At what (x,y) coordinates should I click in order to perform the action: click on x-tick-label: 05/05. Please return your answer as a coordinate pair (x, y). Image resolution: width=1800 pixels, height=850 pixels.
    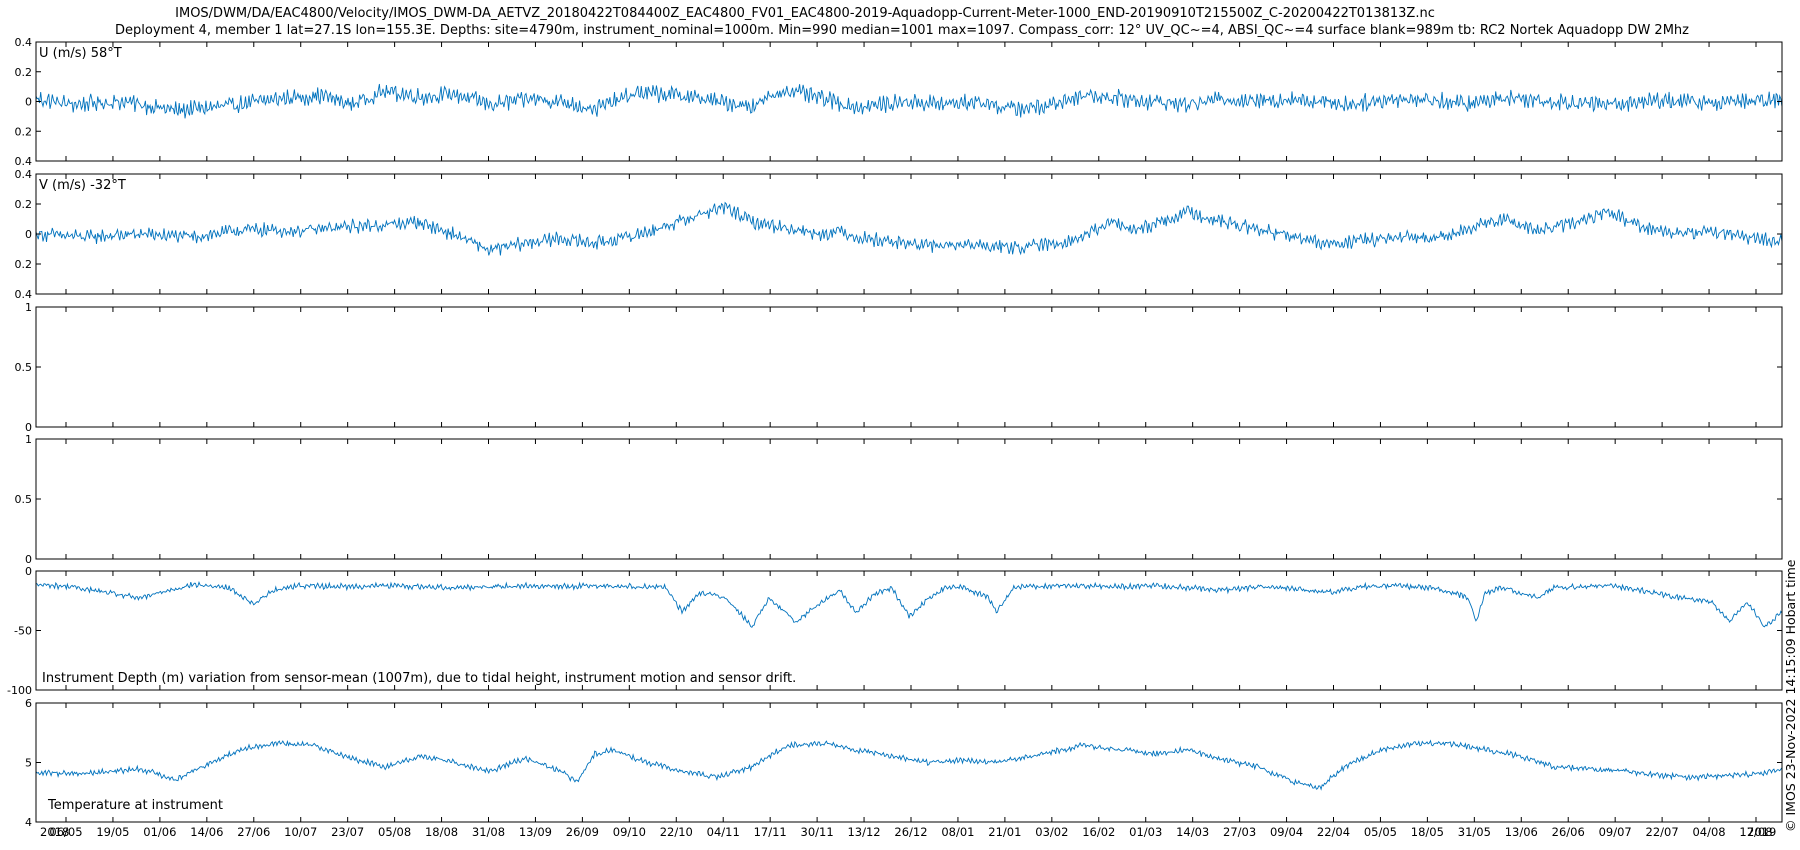
    Looking at the image, I should click on (1380, 832).